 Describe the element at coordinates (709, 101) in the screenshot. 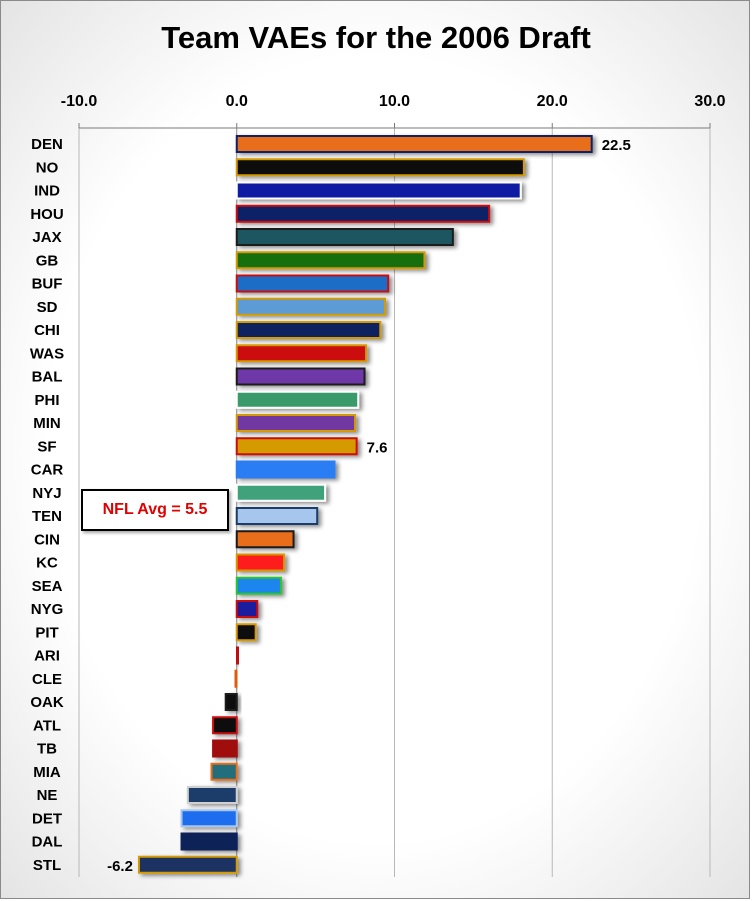

I see `x-tick-label: 30.0` at that location.